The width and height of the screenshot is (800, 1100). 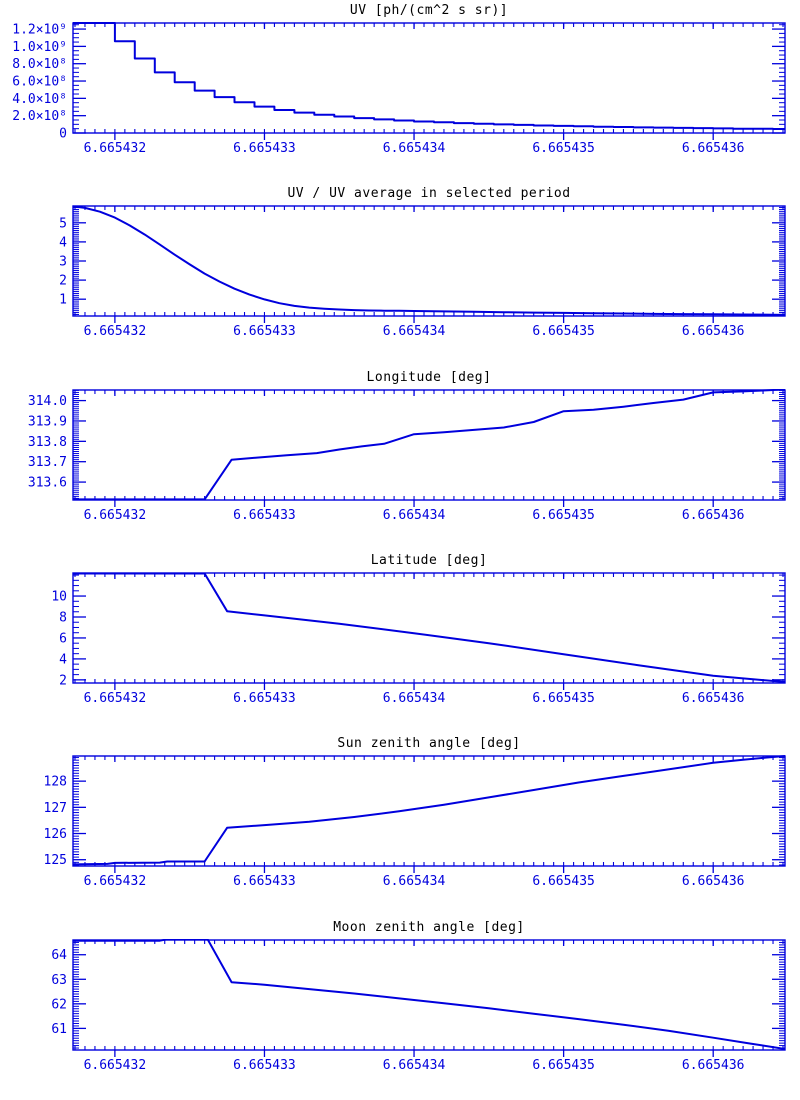 I want to click on y-tick-label: 314.0, so click(x=47, y=401).